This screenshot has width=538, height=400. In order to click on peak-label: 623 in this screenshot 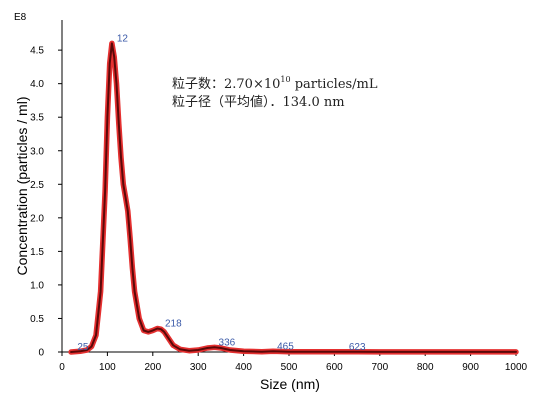, I will do `click(357, 347)`.